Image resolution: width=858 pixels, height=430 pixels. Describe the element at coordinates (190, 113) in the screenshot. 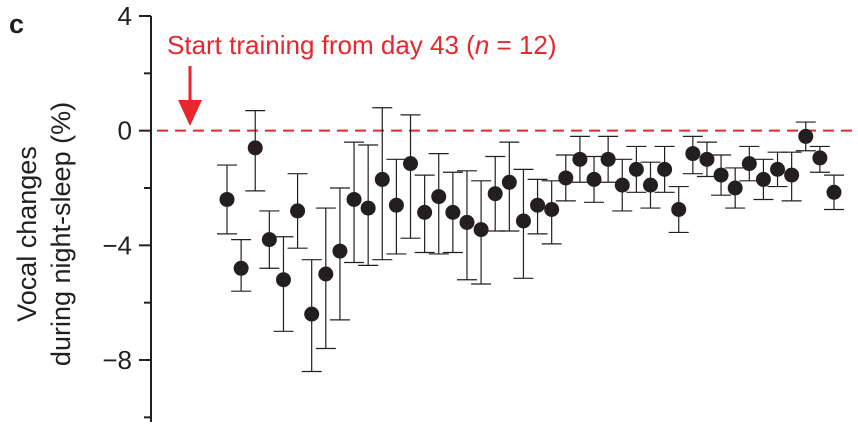

I see `annotation-arrow-head` at that location.